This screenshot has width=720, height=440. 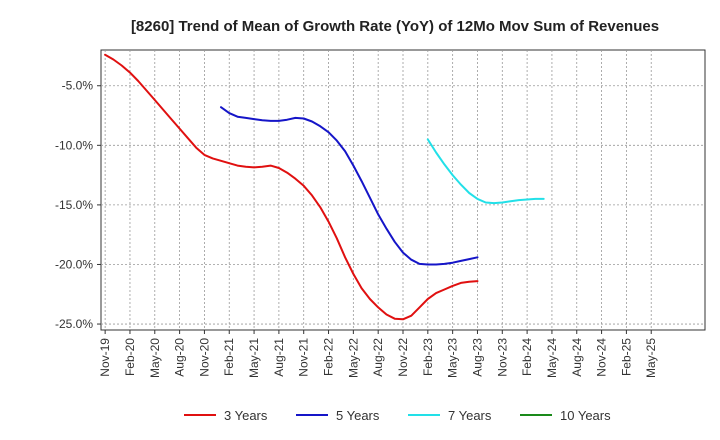 What do you see at coordinates (279, 357) in the screenshot?
I see `x-tick-label: Aug-21` at bounding box center [279, 357].